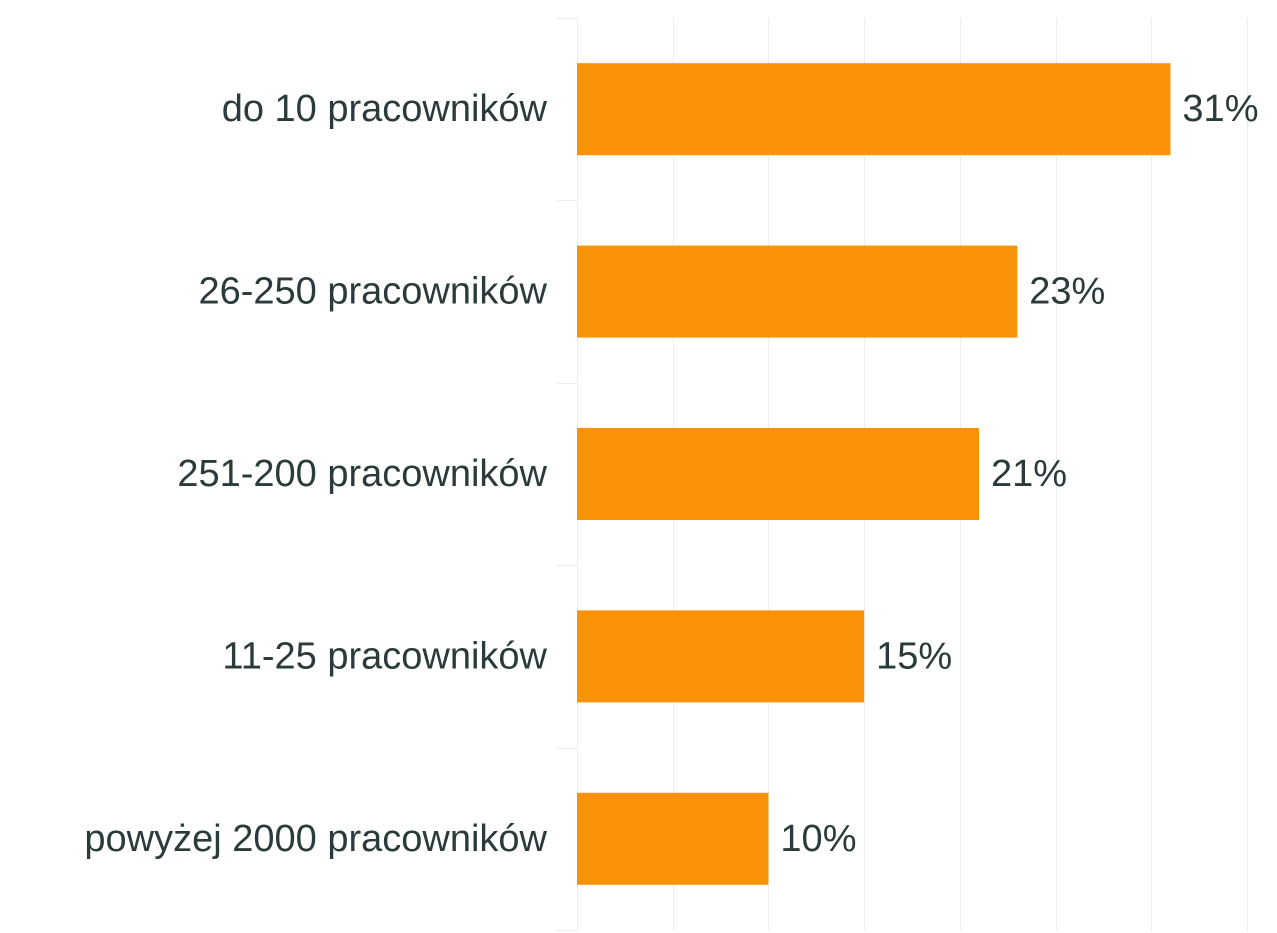  What do you see at coordinates (385, 109) in the screenshot?
I see `category-label: do 10 pracowników` at bounding box center [385, 109].